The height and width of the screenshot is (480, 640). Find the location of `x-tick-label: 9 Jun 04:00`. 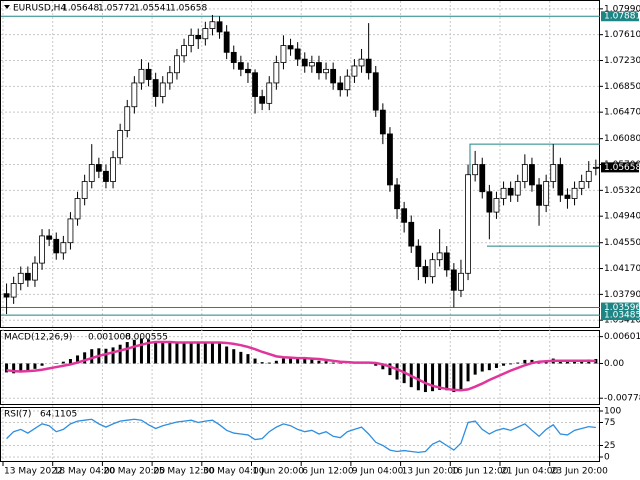

x-tick-label: 9 Jun 04:00 is located at coordinates (378, 472).